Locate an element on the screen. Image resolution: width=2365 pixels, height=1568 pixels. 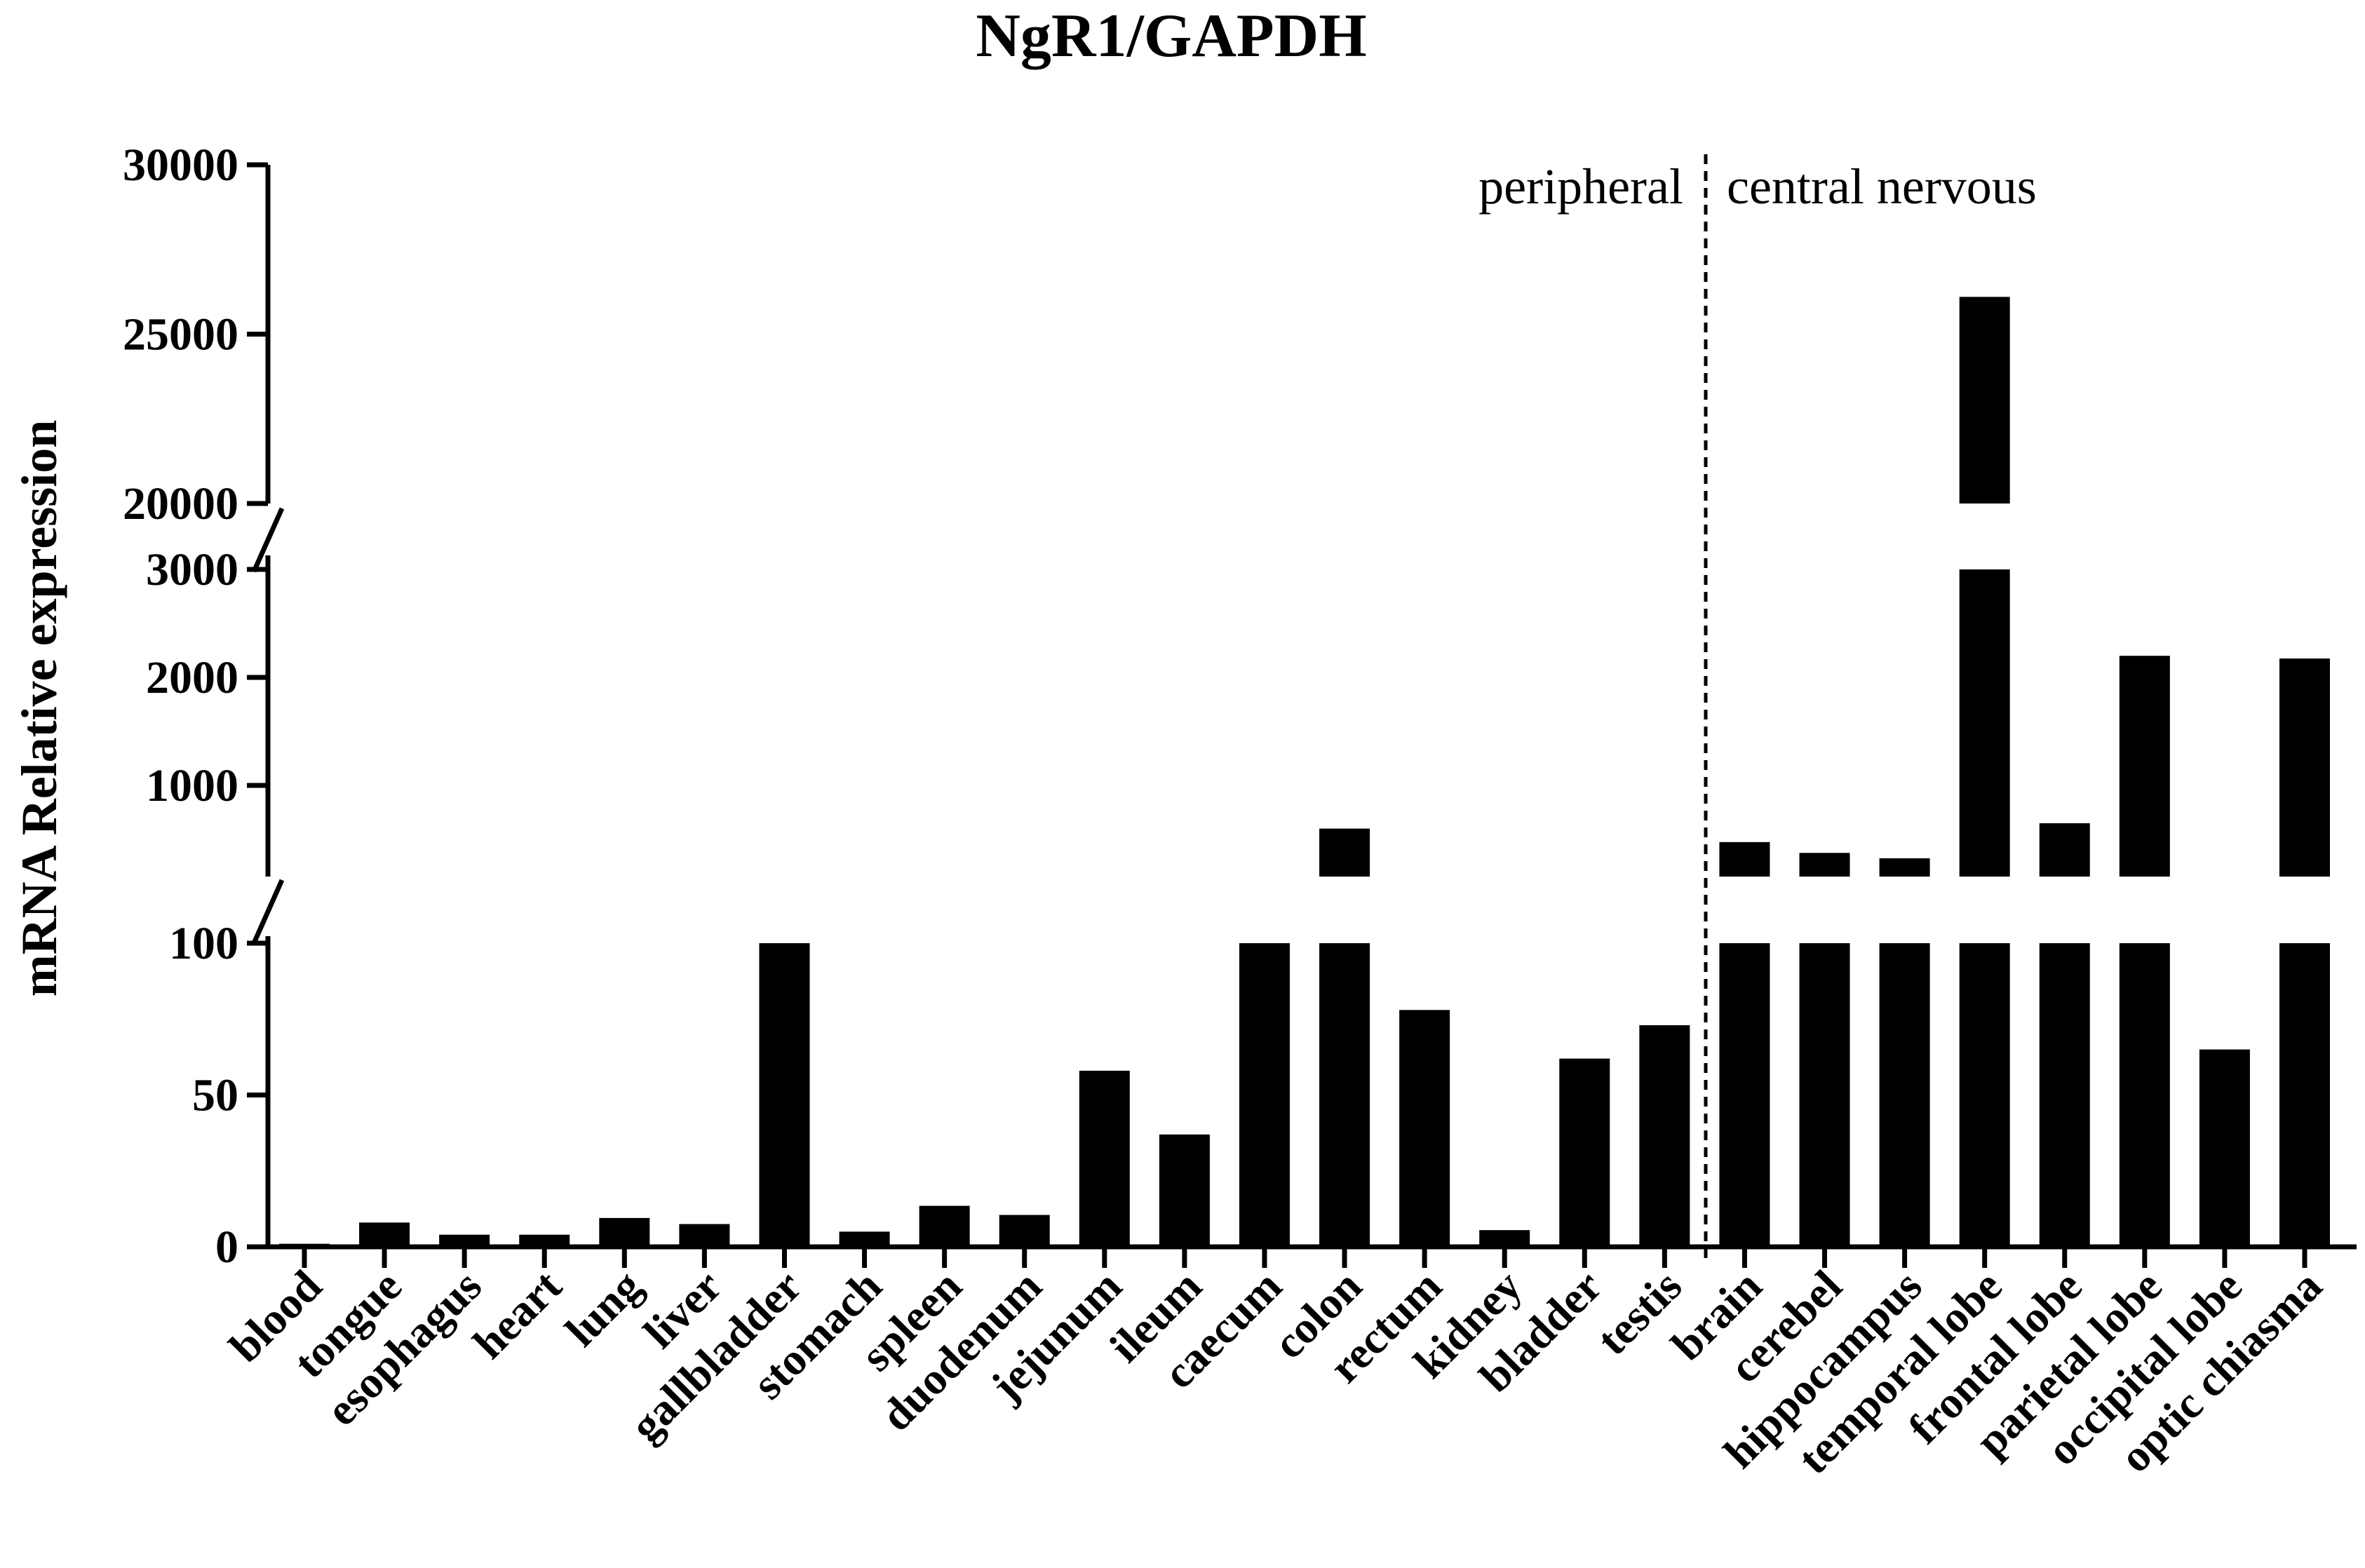
y-tick-label: 25000 is located at coordinates (180, 334).